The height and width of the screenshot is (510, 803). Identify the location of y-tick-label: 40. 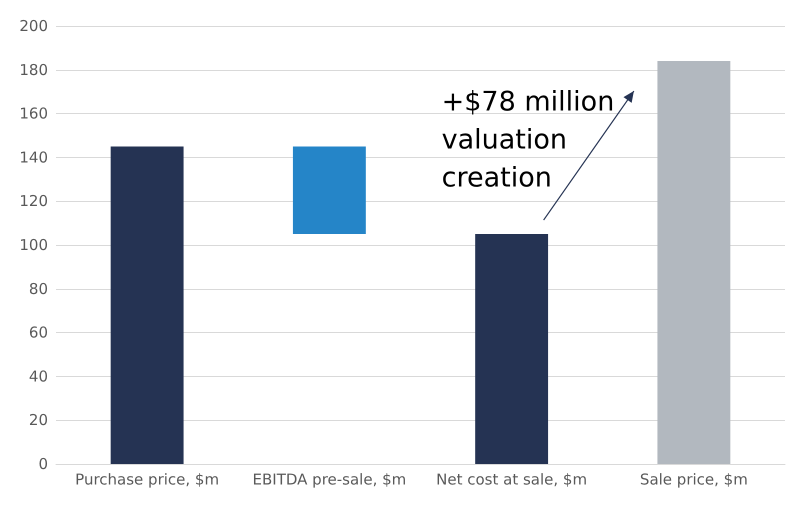
(38, 376).